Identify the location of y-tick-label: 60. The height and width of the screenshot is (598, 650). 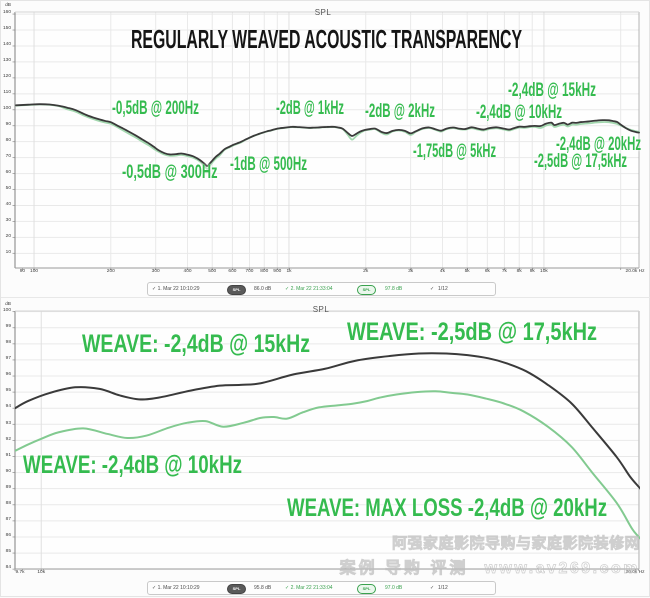
(8, 172).